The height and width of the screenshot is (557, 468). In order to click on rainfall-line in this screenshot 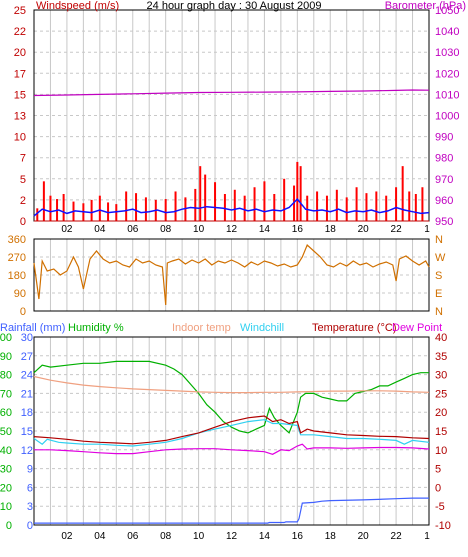, I will do `click(231, 510)`.